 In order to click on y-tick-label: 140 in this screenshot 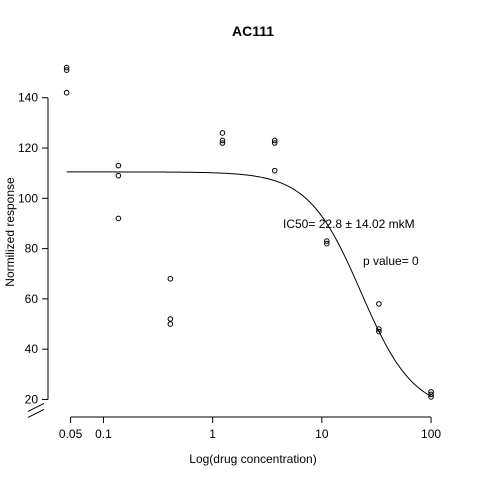, I will do `click(28, 98)`.